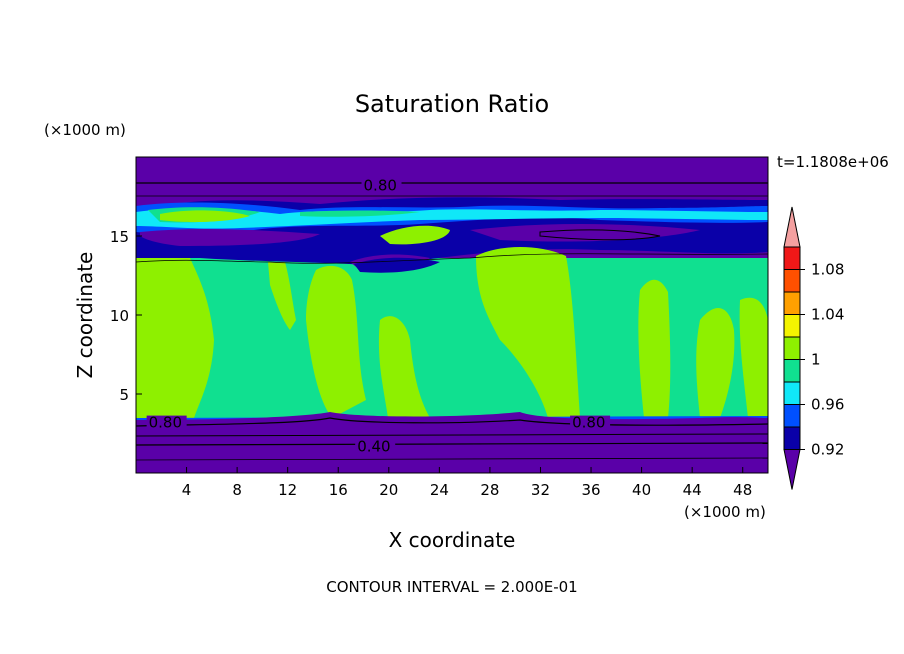 This screenshot has height=654, width=904. What do you see at coordinates (590, 490) in the screenshot?
I see `x-tick-label: 36` at bounding box center [590, 490].